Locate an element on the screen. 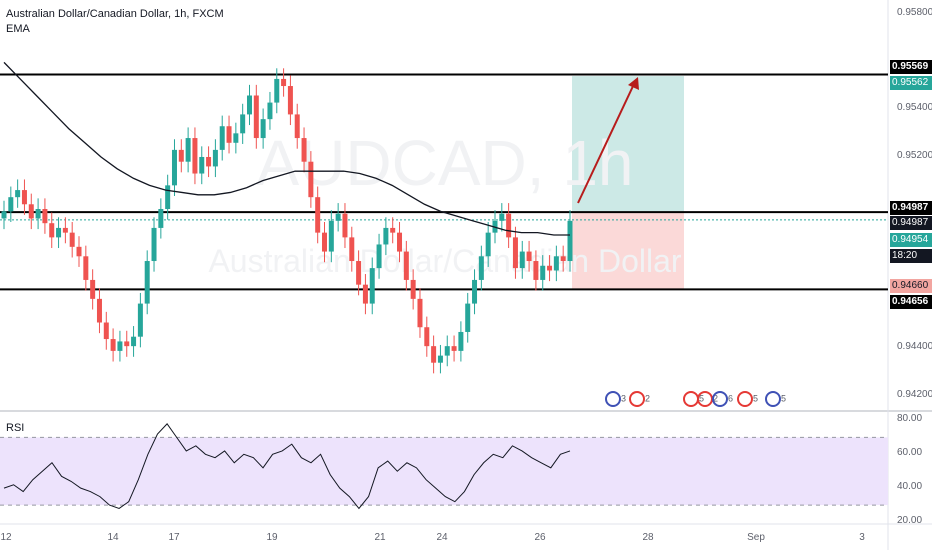 Image resolution: width=932 pixels, height=550 pixels. price-axis-tag: 0.94954 is located at coordinates (911, 240).